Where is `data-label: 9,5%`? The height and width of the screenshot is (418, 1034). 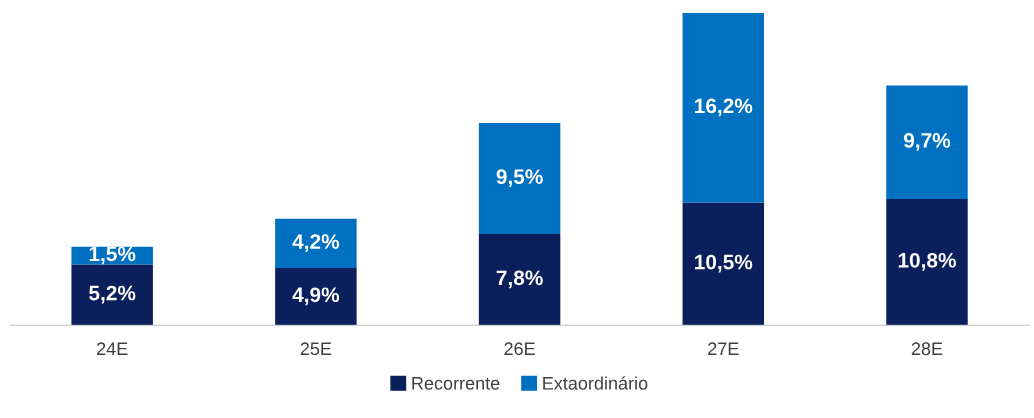 data-label: 9,5% is located at coordinates (519, 178).